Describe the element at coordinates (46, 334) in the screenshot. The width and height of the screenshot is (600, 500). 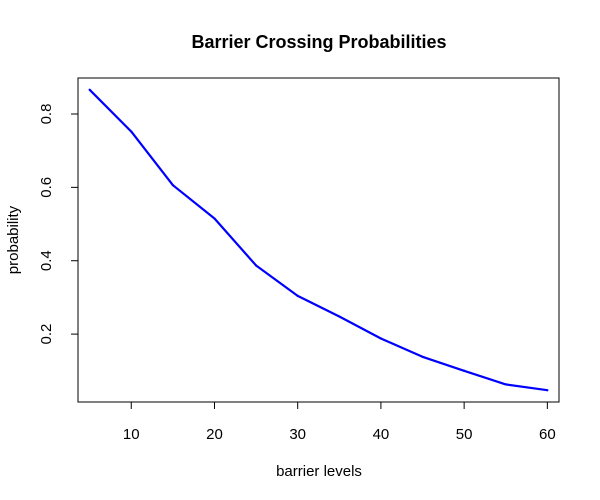
I see `y-tick-label: 0.2` at that location.